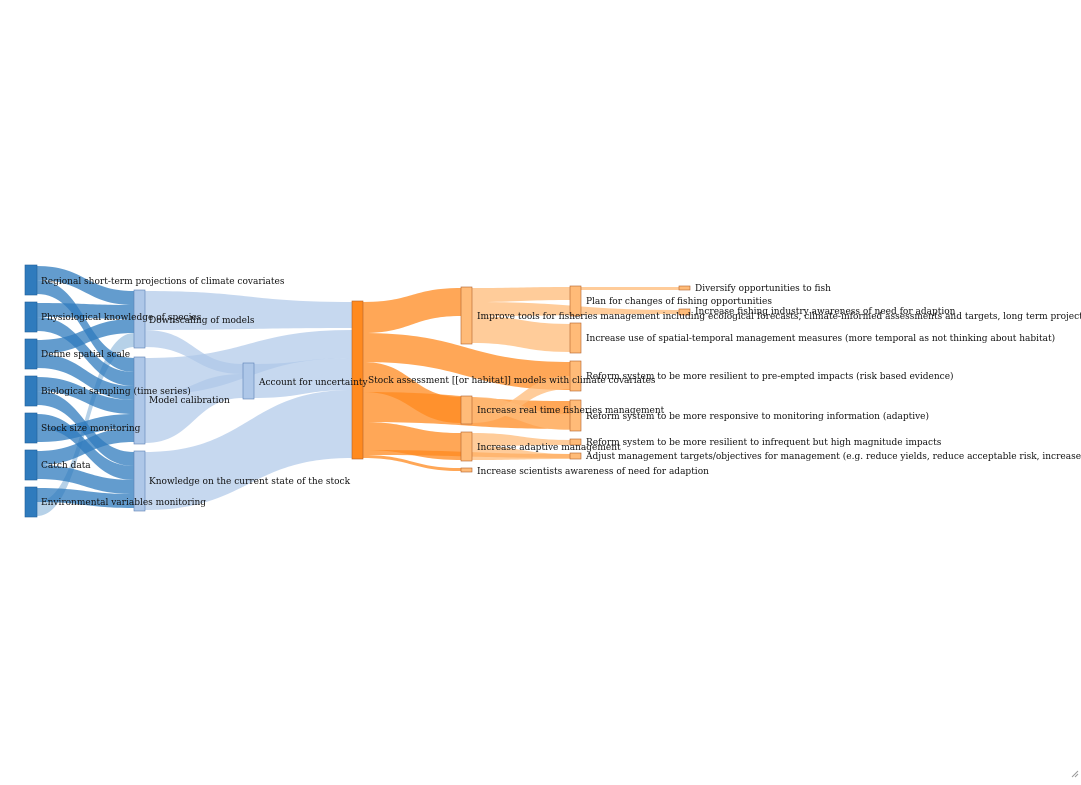 The height and width of the screenshot is (785, 1081). Describe the element at coordinates (189, 401) in the screenshot. I see `sankey-node-label: Model calibration` at that location.